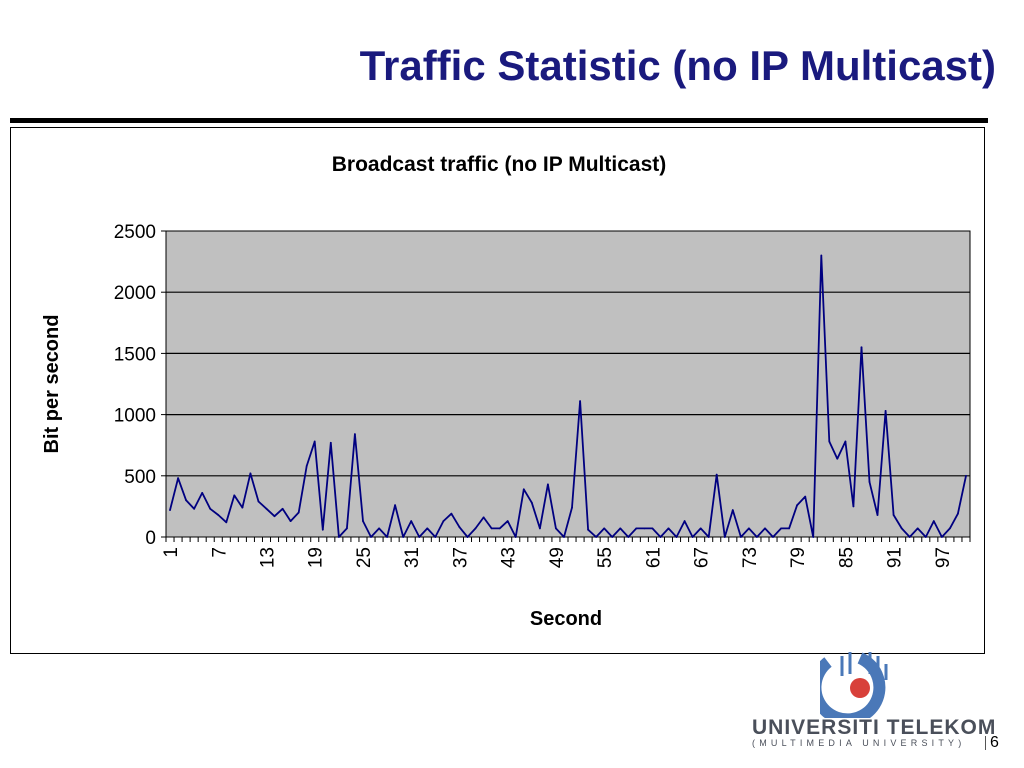 This screenshot has width=1024, height=768. What do you see at coordinates (412, 557) in the screenshot?
I see `x-tick-label: 31` at bounding box center [412, 557].